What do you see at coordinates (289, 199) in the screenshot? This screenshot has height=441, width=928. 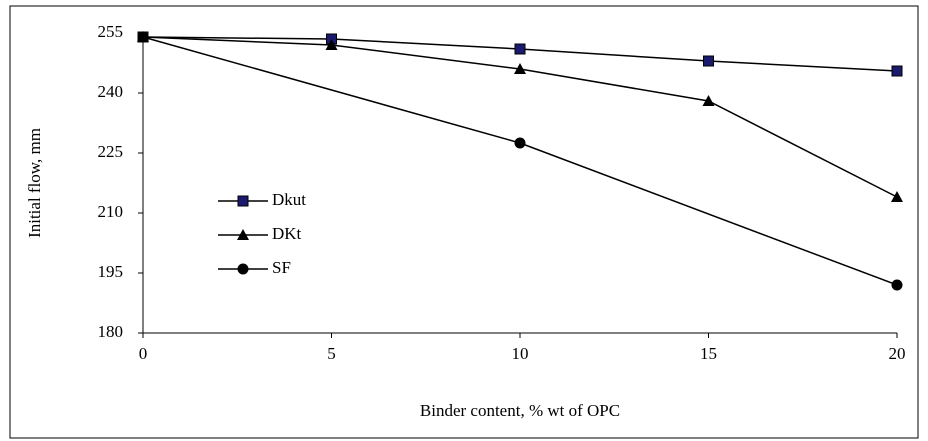 I see `legend-label: Dkut` at bounding box center [289, 199].